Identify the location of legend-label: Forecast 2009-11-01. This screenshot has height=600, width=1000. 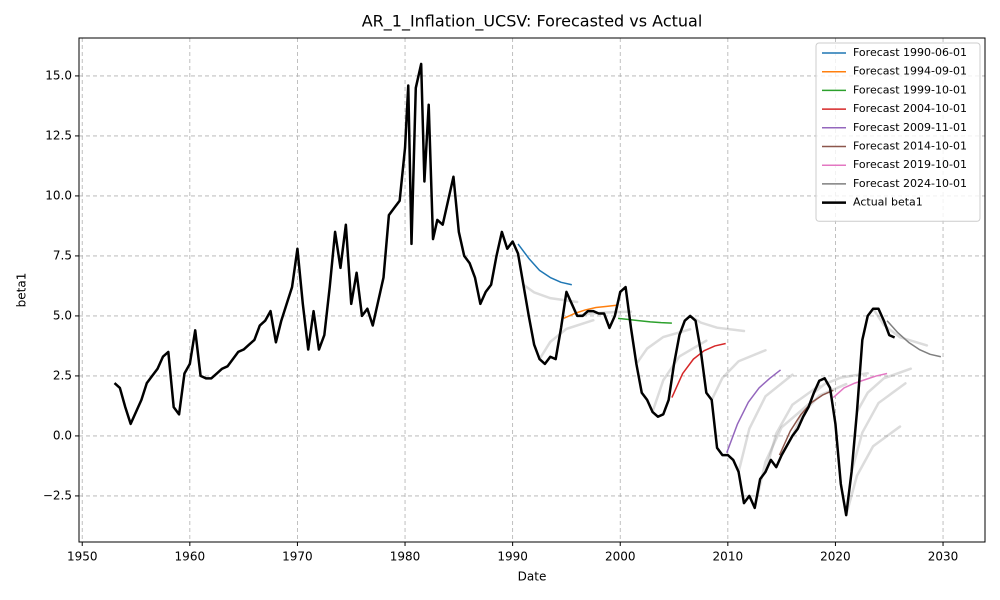
(910, 127).